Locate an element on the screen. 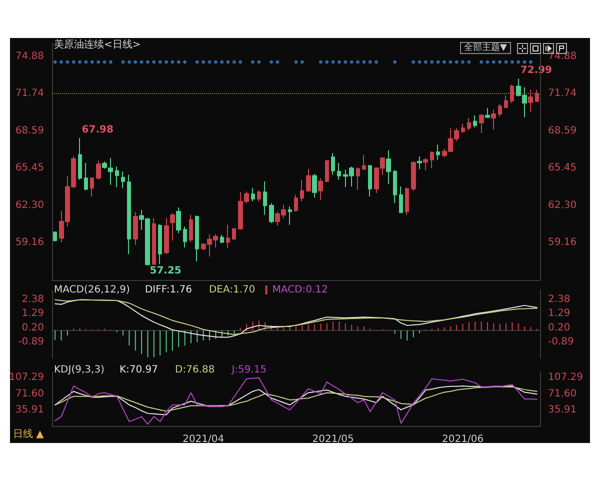 Image resolution: width=600 pixels, height=480 pixels. y2-tick-label: 2.38 is located at coordinates (559, 299).